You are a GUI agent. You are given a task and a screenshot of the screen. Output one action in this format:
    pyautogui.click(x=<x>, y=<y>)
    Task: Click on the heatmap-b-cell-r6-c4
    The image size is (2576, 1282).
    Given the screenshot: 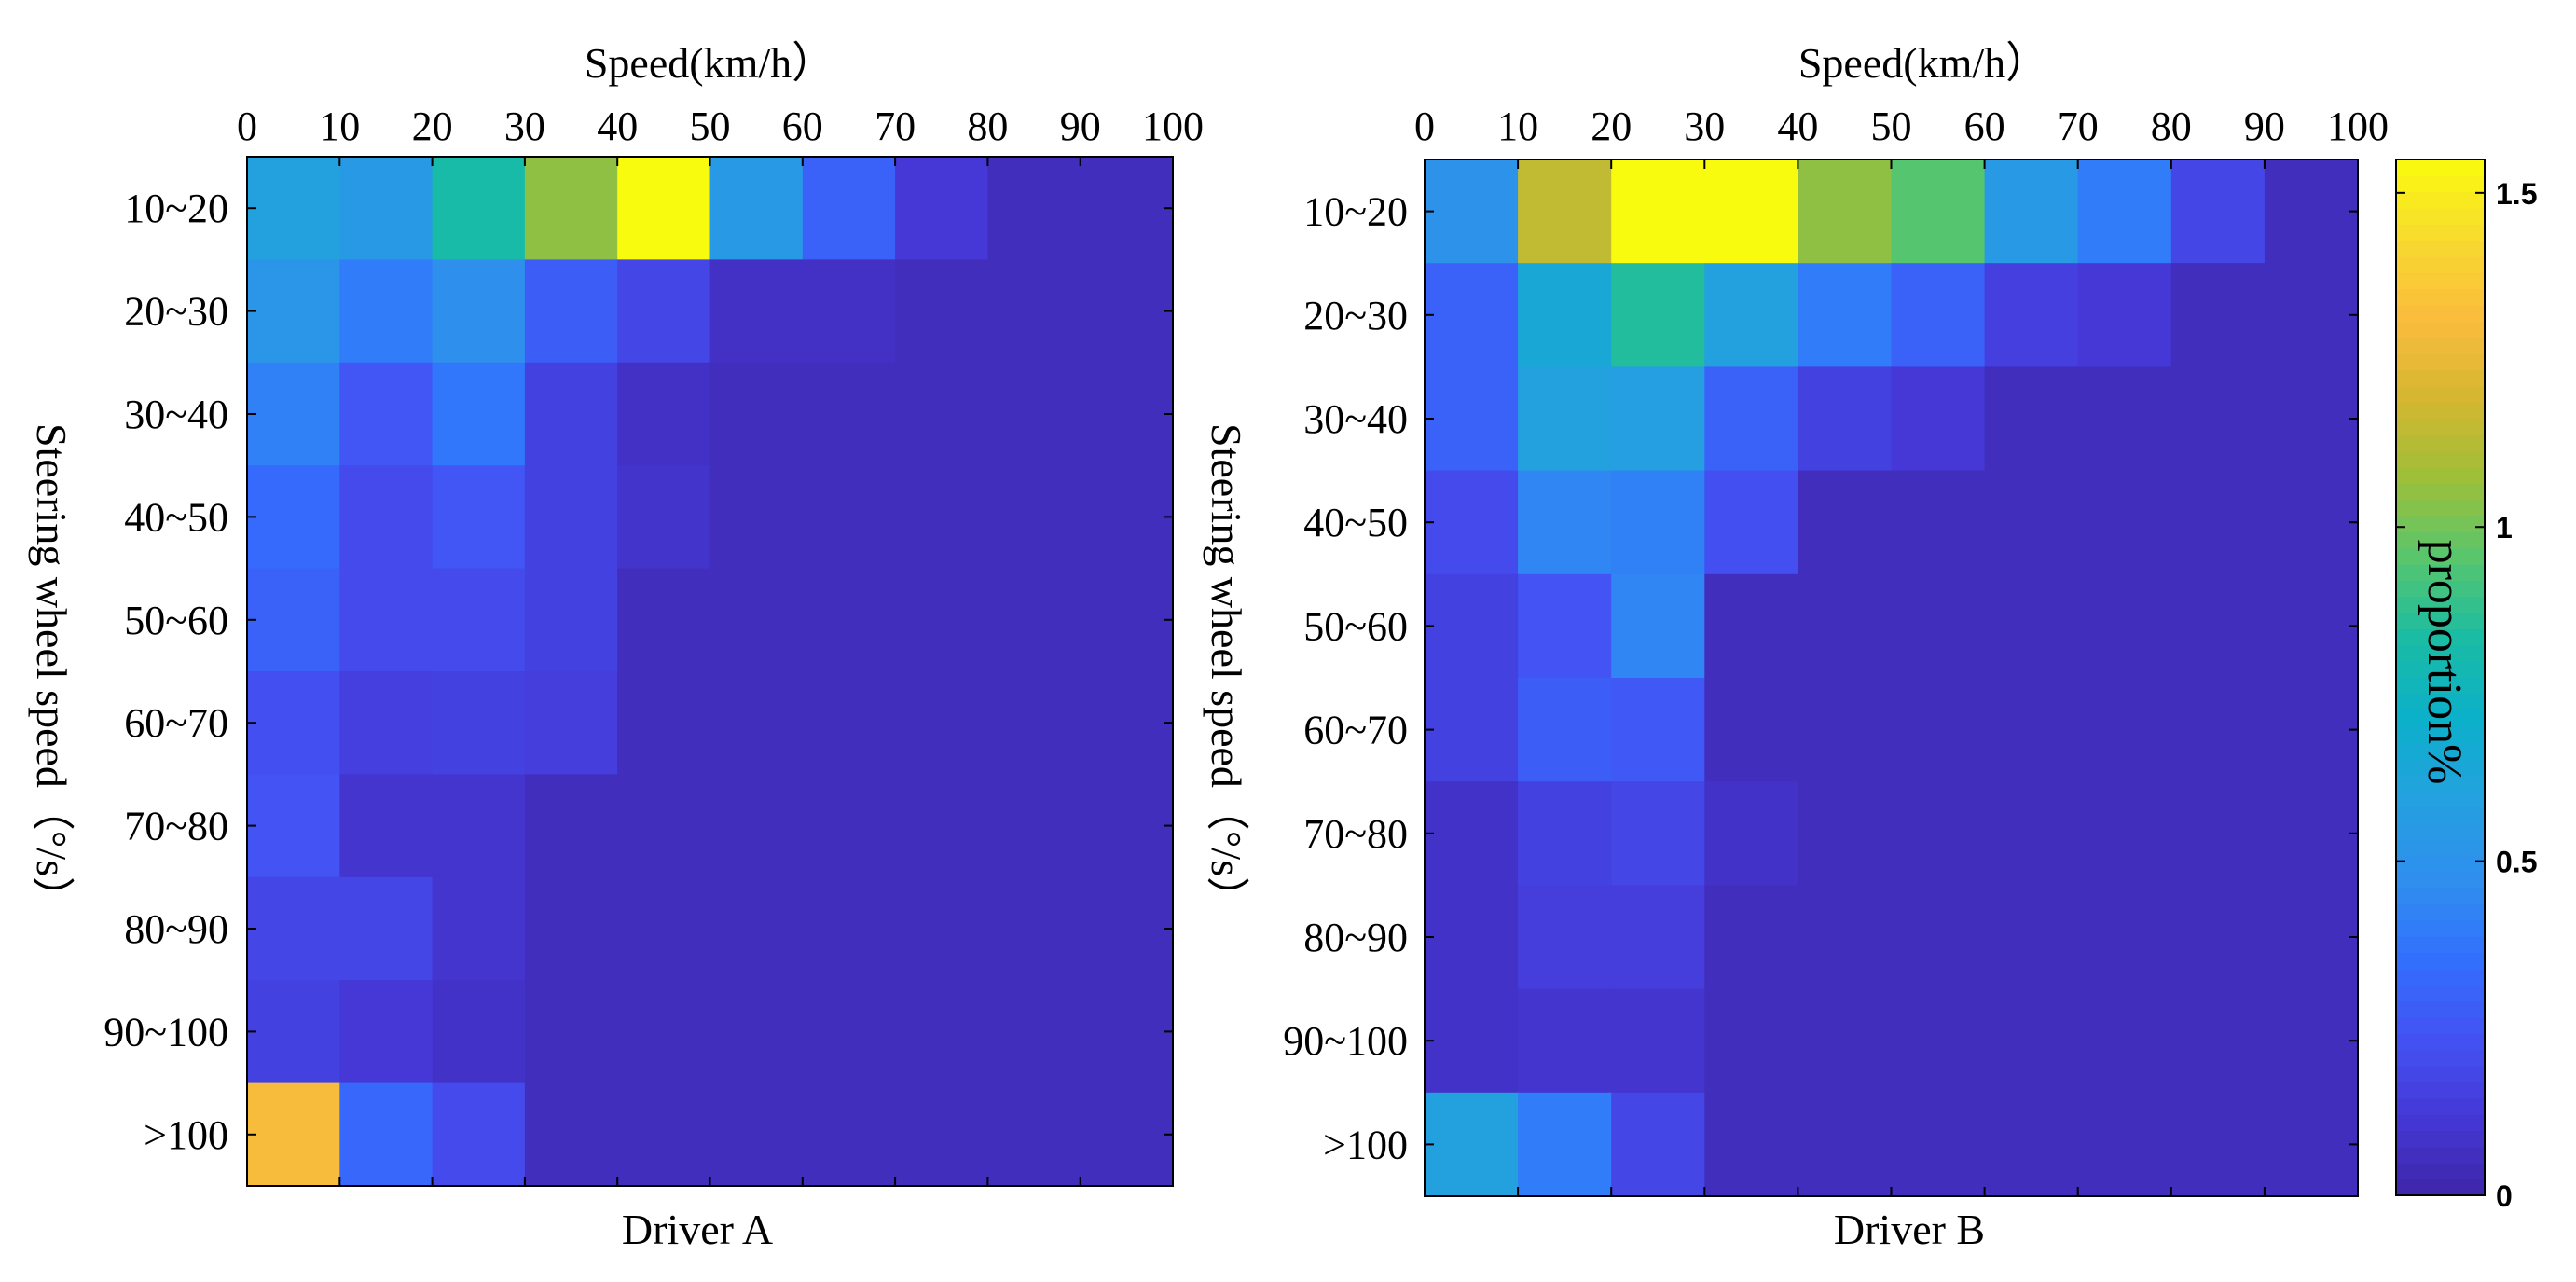 What is the action you would take?
    pyautogui.click(x=1845, y=833)
    